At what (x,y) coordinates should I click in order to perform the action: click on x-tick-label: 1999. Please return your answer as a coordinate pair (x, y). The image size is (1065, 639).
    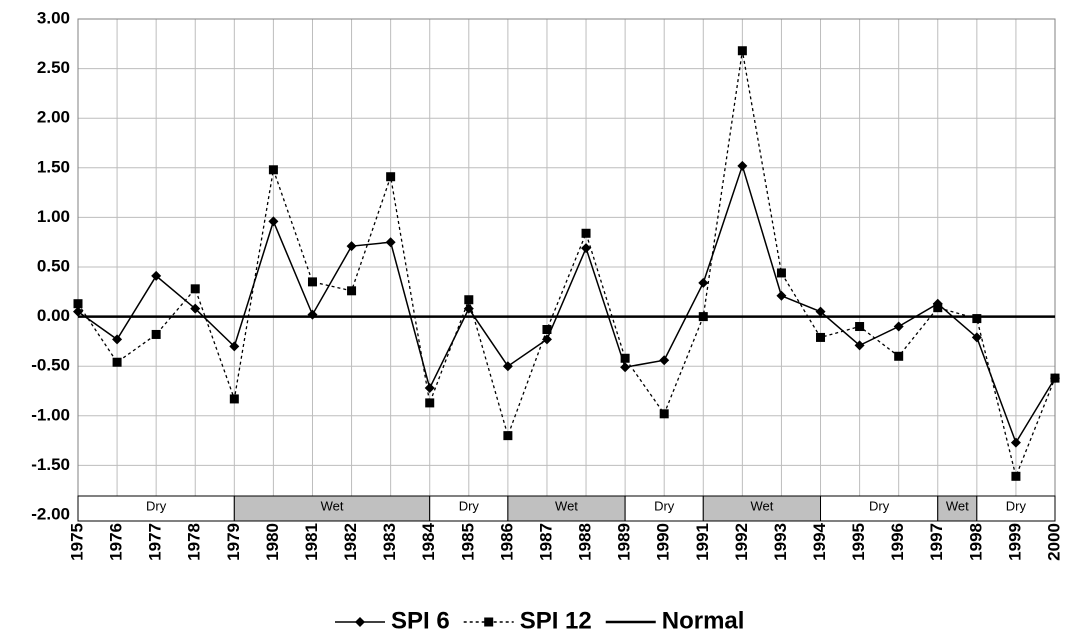
    Looking at the image, I should click on (1014, 542).